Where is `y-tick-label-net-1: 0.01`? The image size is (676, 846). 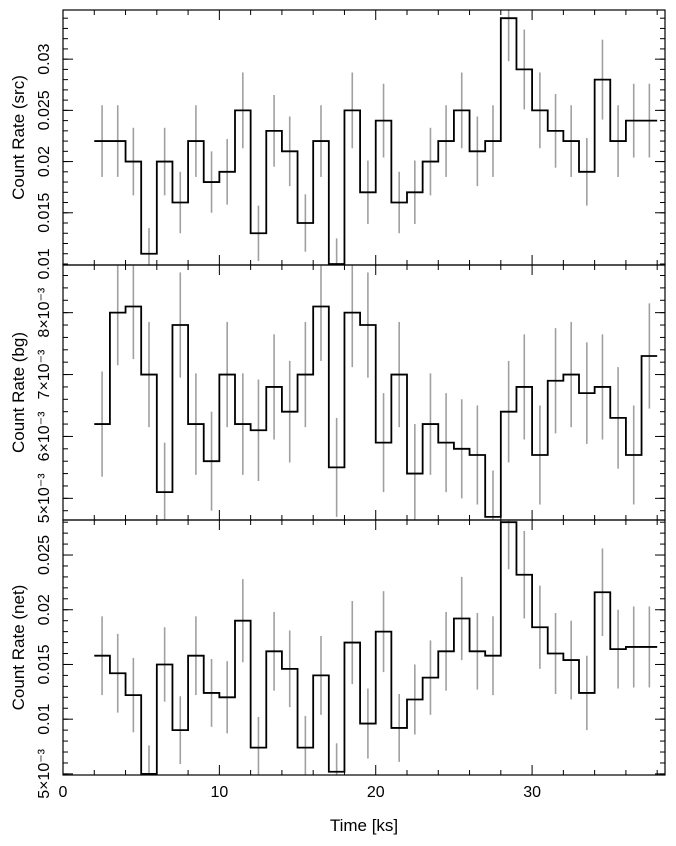
y-tick-label-net-1: 0.01 is located at coordinates (44, 719).